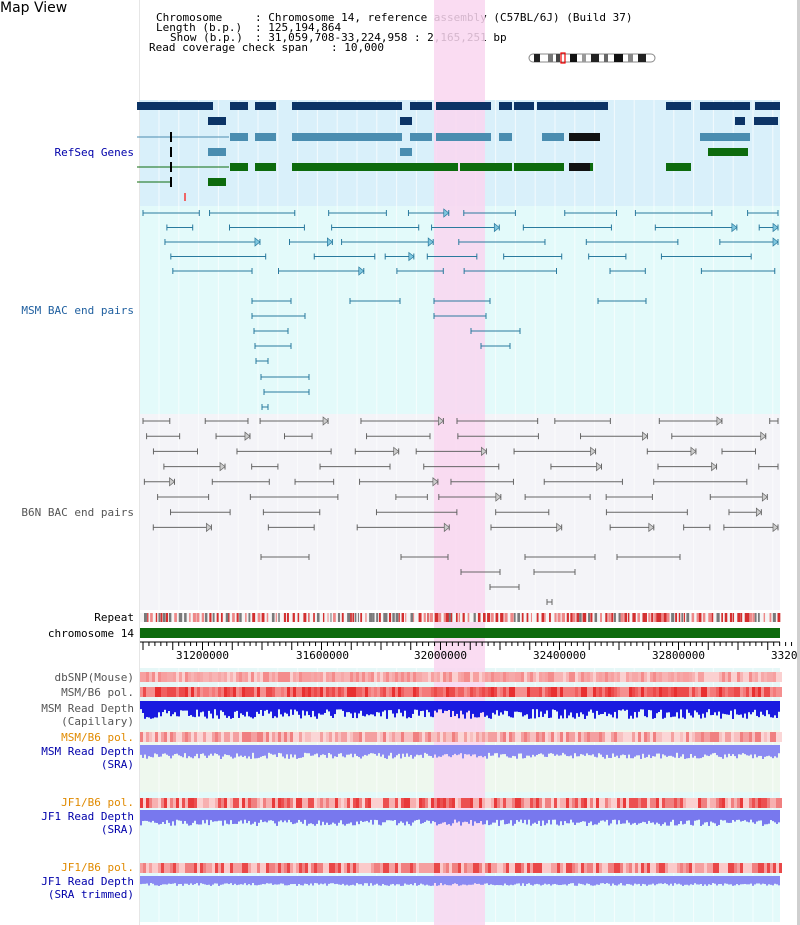  Describe the element at coordinates (94, 152) in the screenshot. I see `track-label-refseq: RefSeq Genes` at that location.